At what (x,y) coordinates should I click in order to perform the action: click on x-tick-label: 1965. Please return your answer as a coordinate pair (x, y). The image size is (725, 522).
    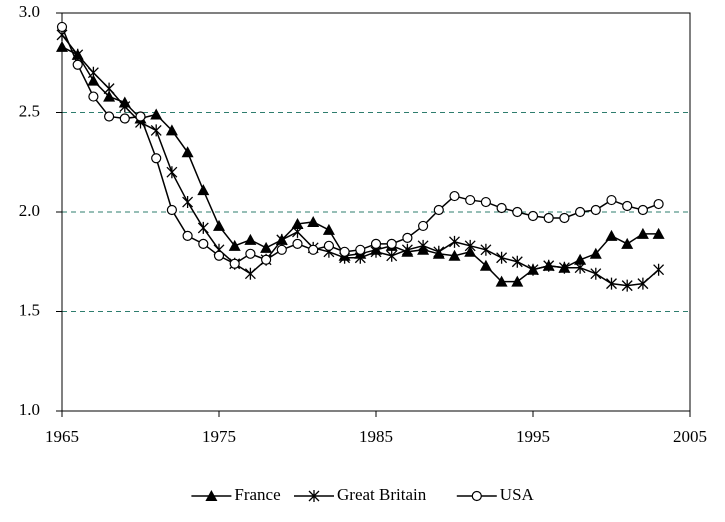
    Looking at the image, I should click on (62, 436).